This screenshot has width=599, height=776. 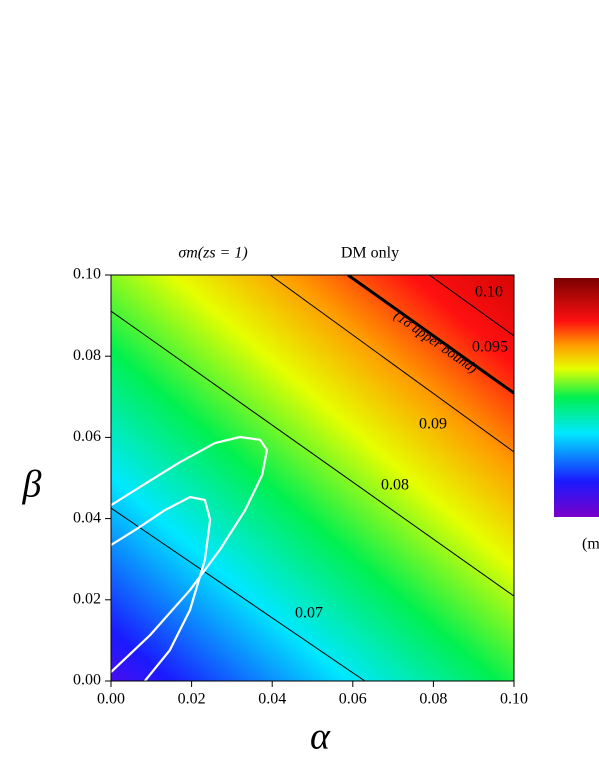 What do you see at coordinates (490, 347) in the screenshot?
I see `contour-label: 0.095` at bounding box center [490, 347].